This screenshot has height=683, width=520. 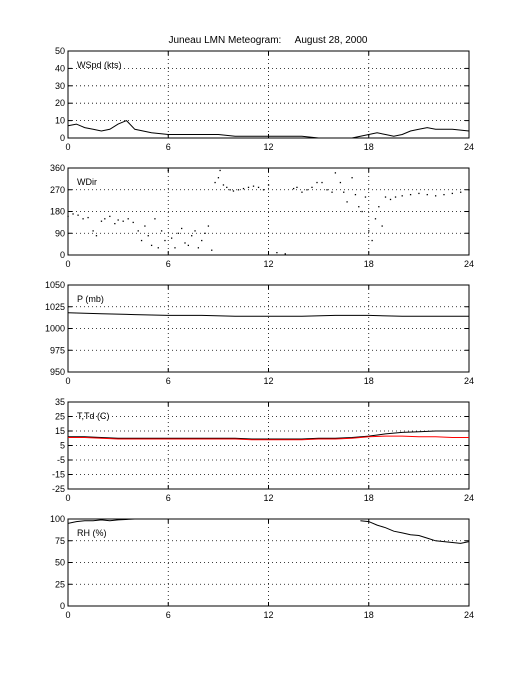 What do you see at coordinates (60, 417) in the screenshot?
I see `temp-ytick-label: 25` at bounding box center [60, 417].